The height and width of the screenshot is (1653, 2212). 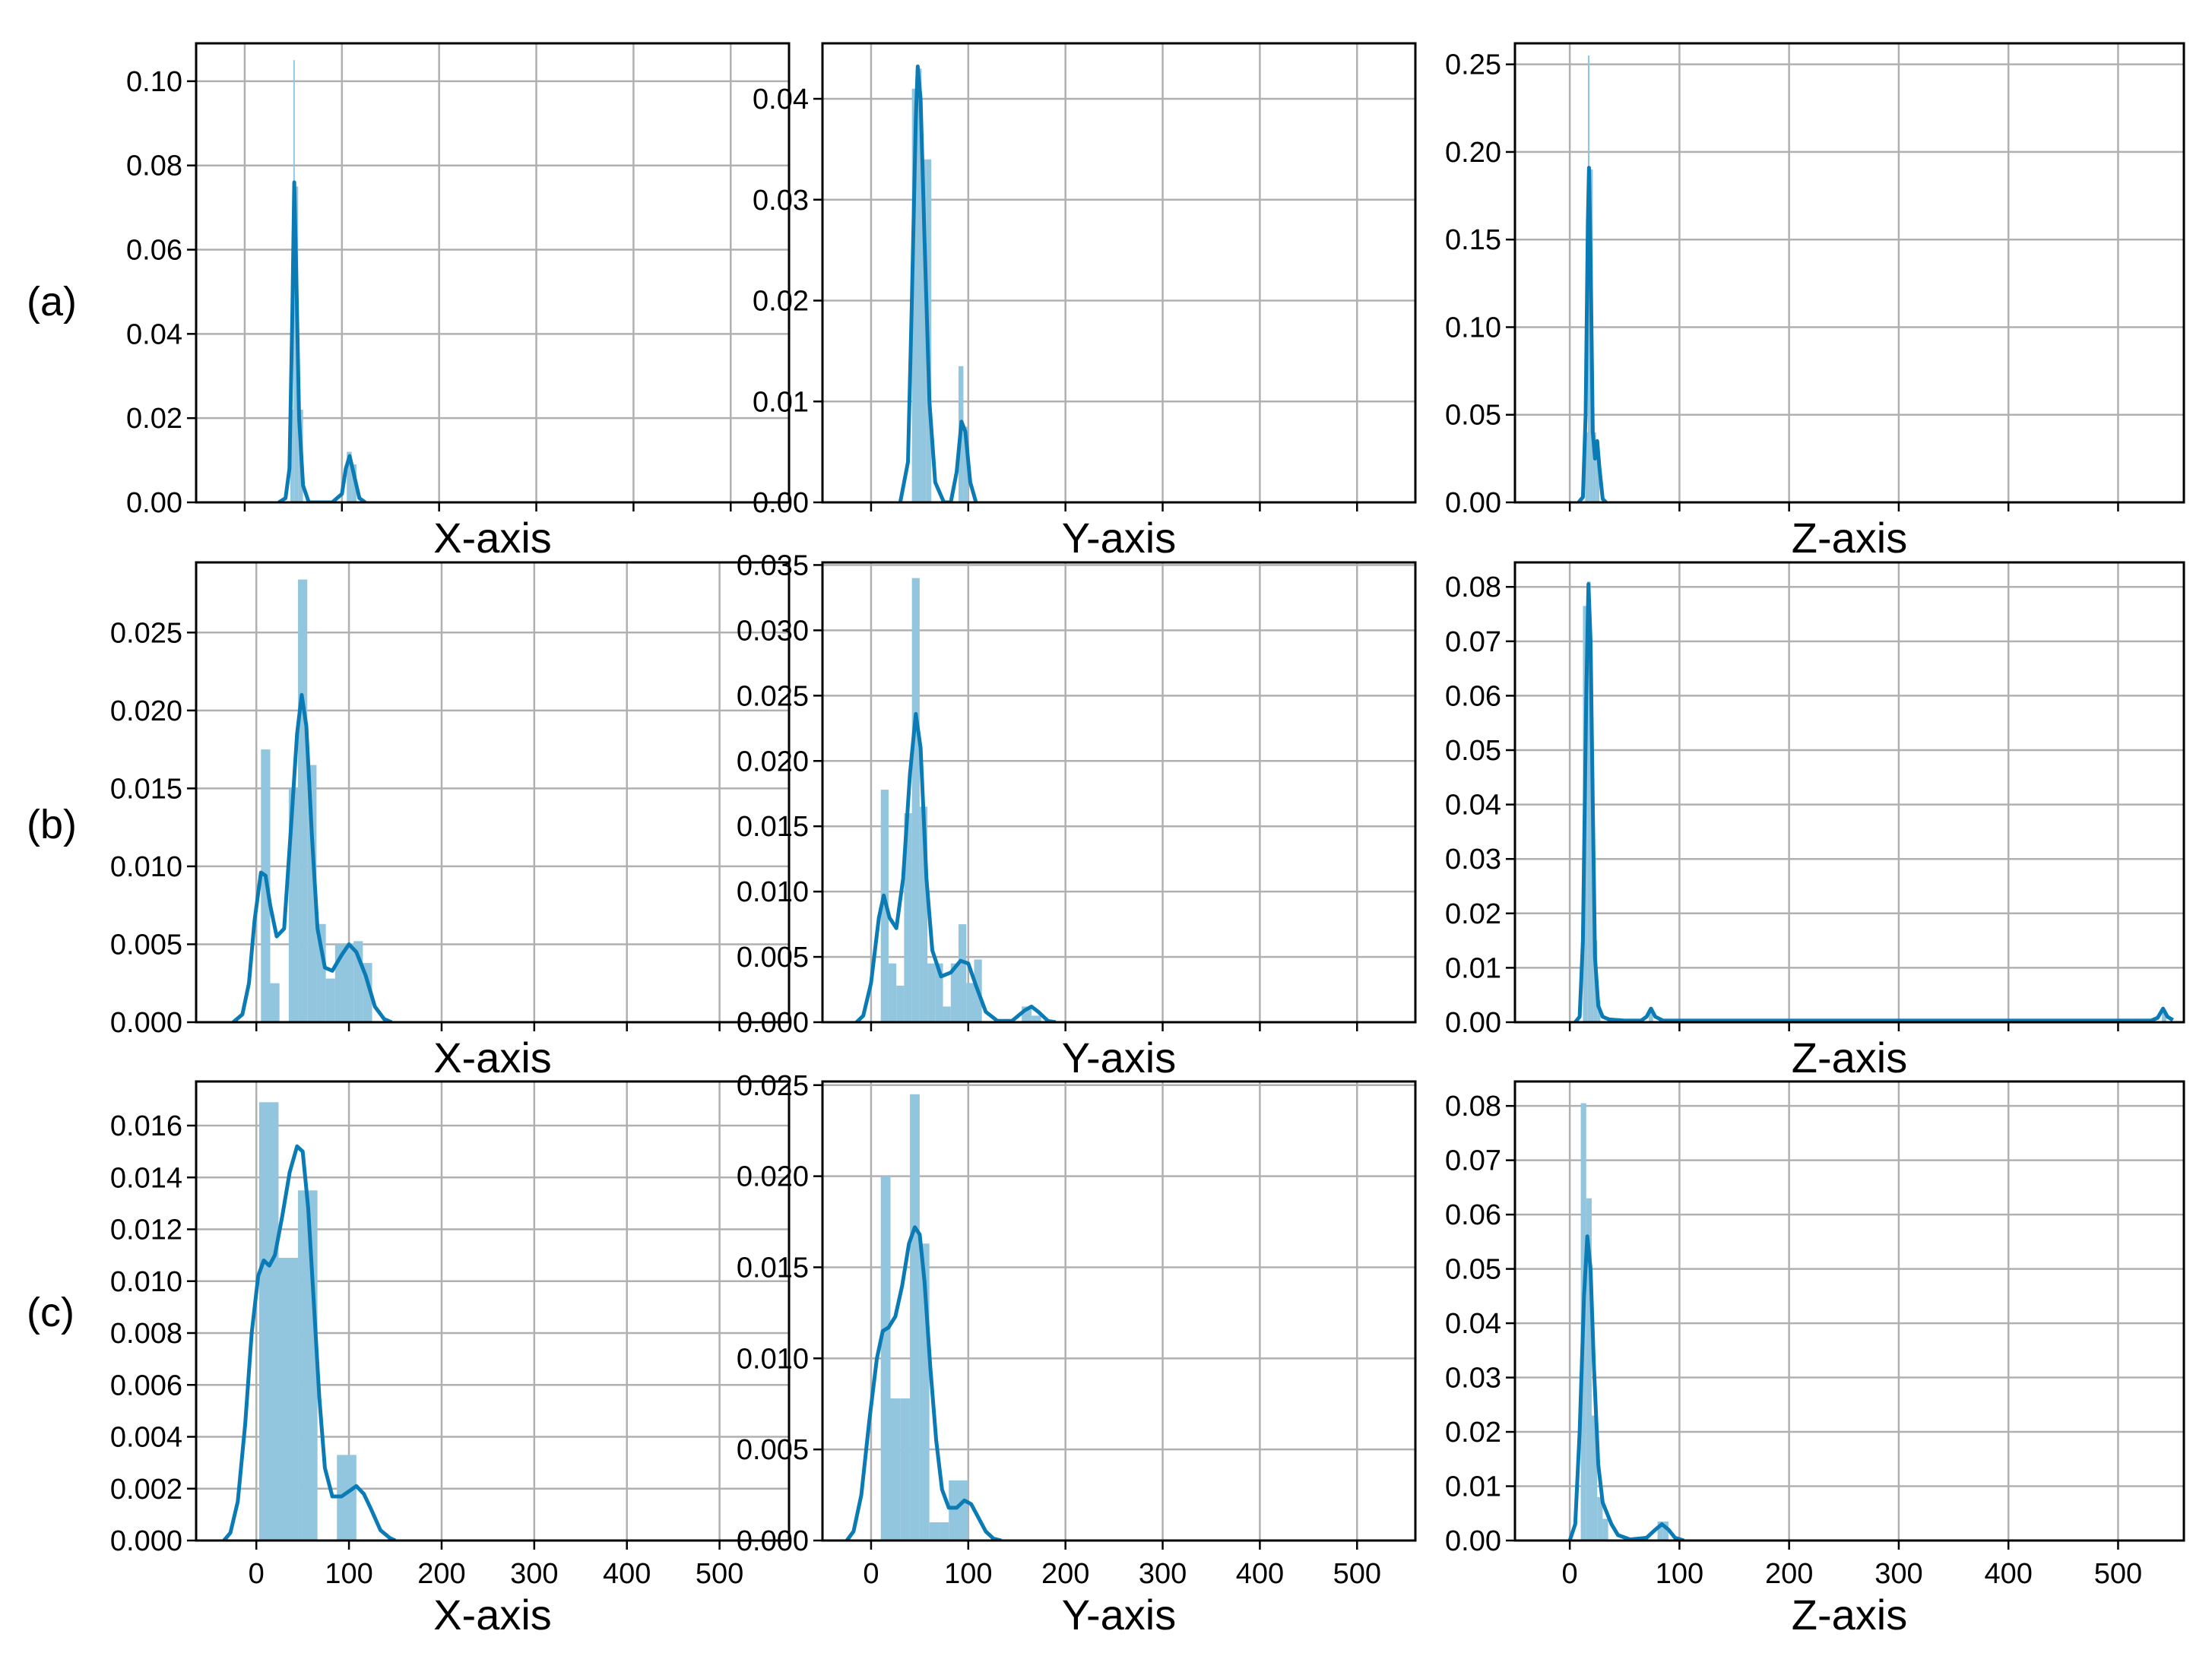 What do you see at coordinates (1119, 1311) in the screenshot?
I see `plot-frame-c-y` at bounding box center [1119, 1311].